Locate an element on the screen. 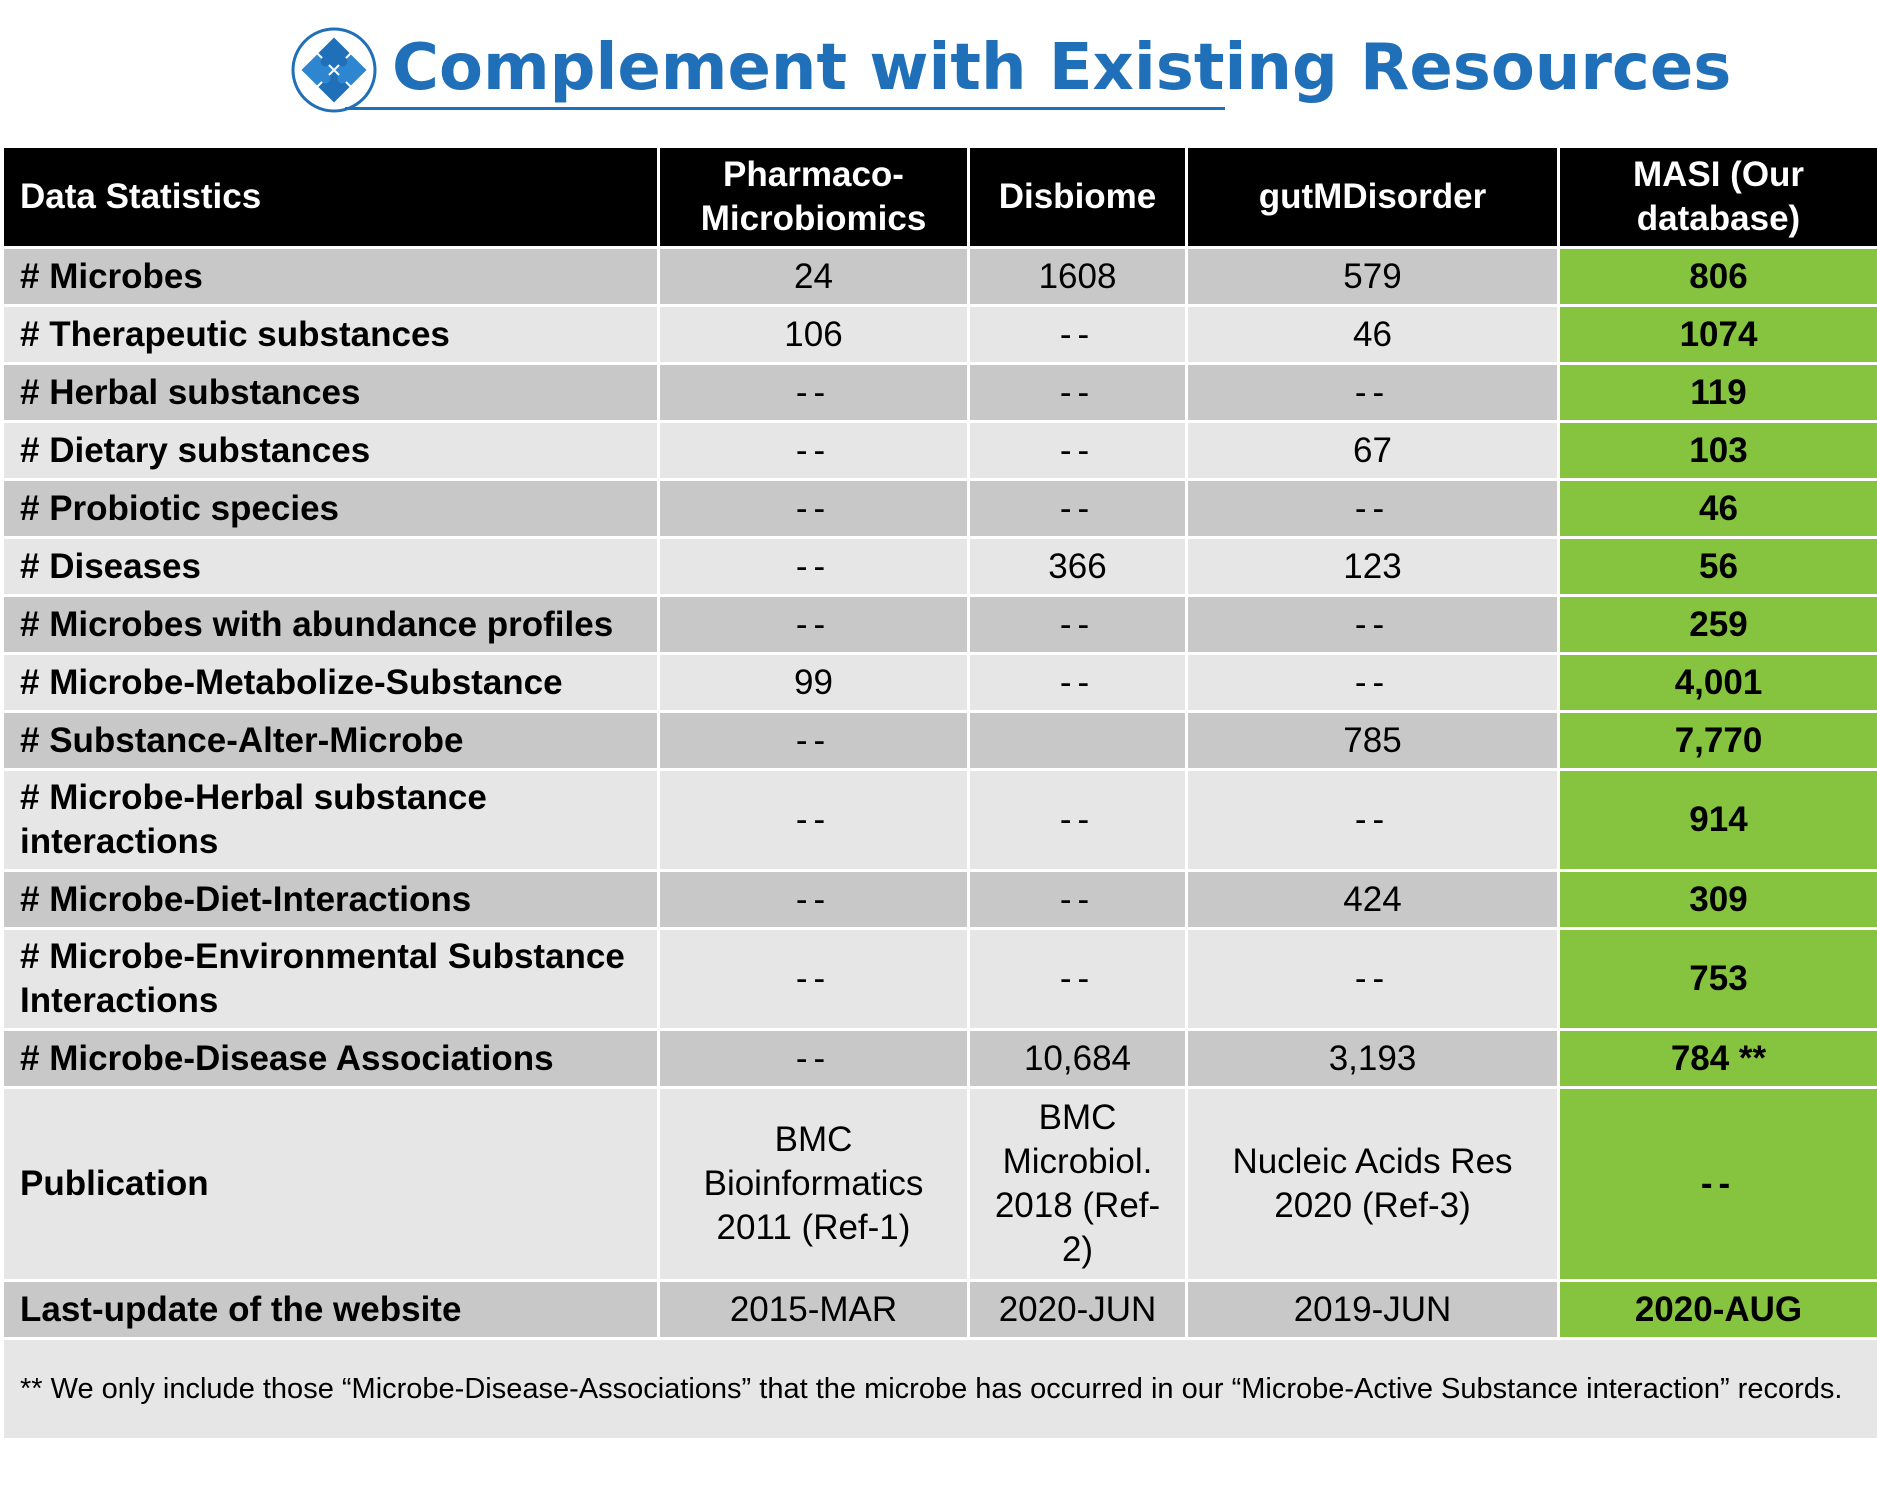 The image size is (1877, 1492). masi-cell: 7,770 is located at coordinates (1717, 740).